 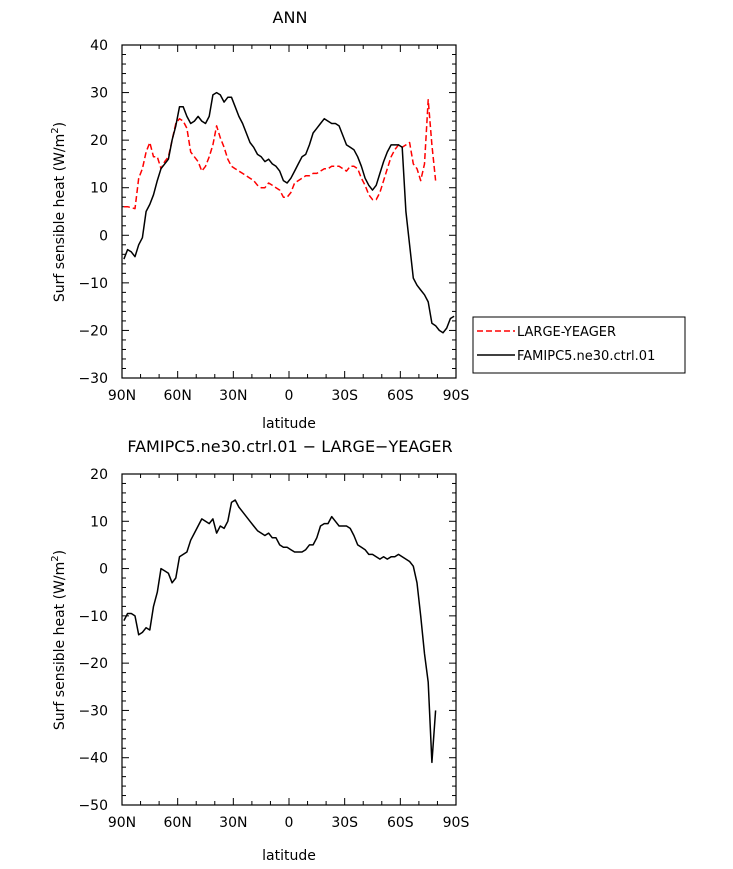 I want to click on legend-label-famipc5: FAMIPC5.ne30.ctrl.01, so click(x=586, y=356).